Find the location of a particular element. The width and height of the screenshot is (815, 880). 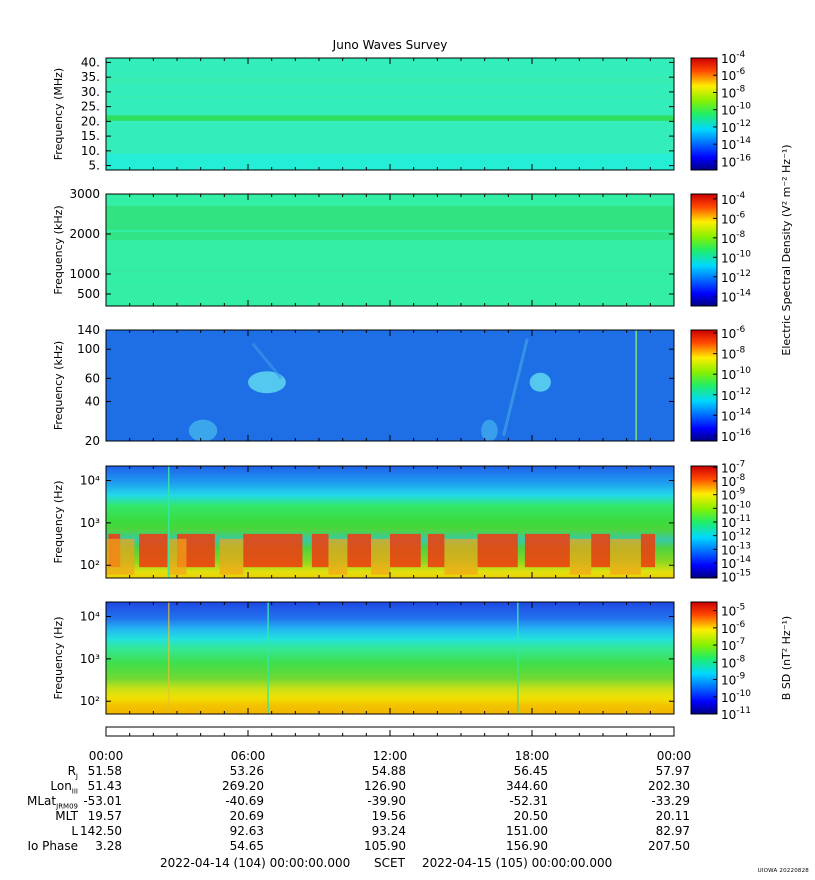

colorbar-tick-label: 10⁻¹⁰ is located at coordinates (736, 697).